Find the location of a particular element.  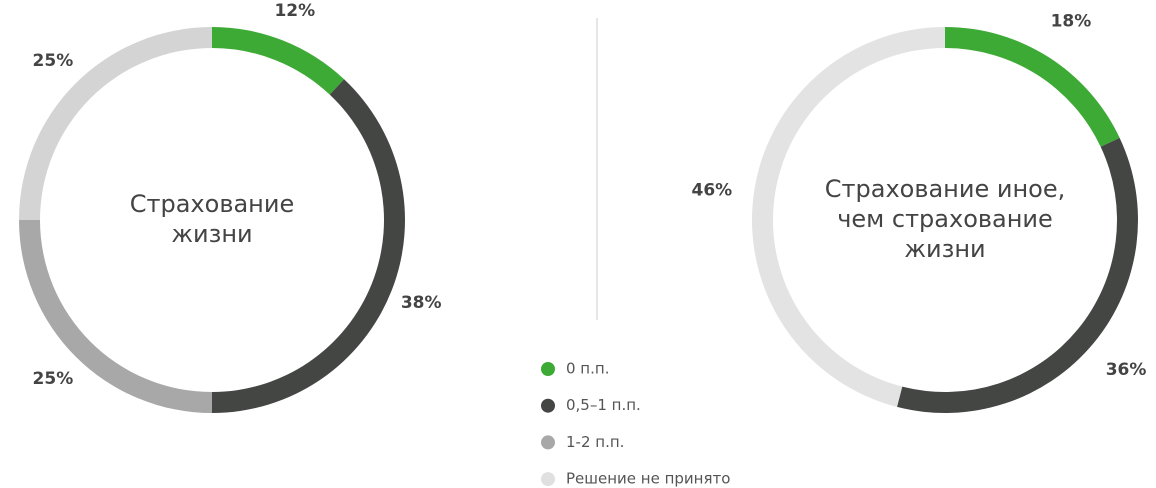

value-label: 36% is located at coordinates (1126, 370).